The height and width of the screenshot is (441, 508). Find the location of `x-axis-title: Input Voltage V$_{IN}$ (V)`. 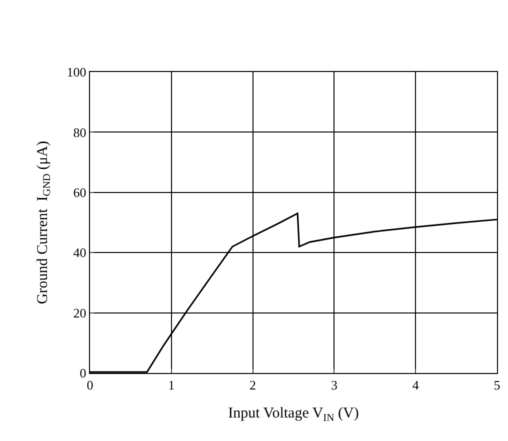

x-axis-title: Input Voltage V$_{IN}$ (V) is located at coordinates (293, 415).